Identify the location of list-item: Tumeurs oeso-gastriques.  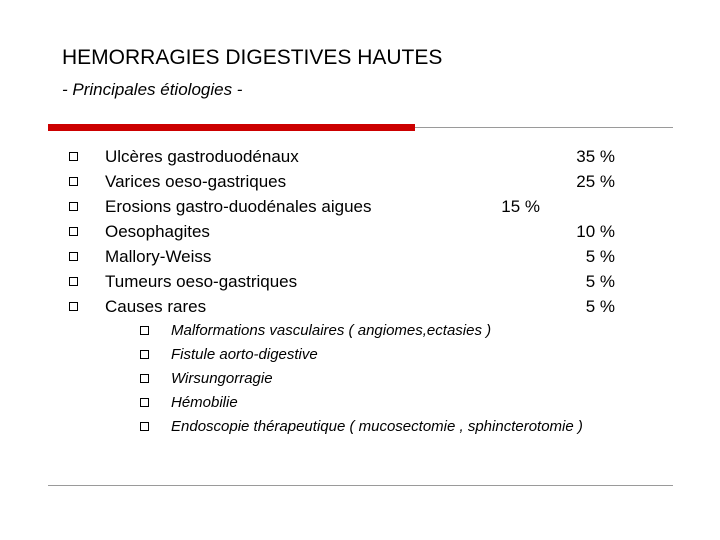
(201, 281).